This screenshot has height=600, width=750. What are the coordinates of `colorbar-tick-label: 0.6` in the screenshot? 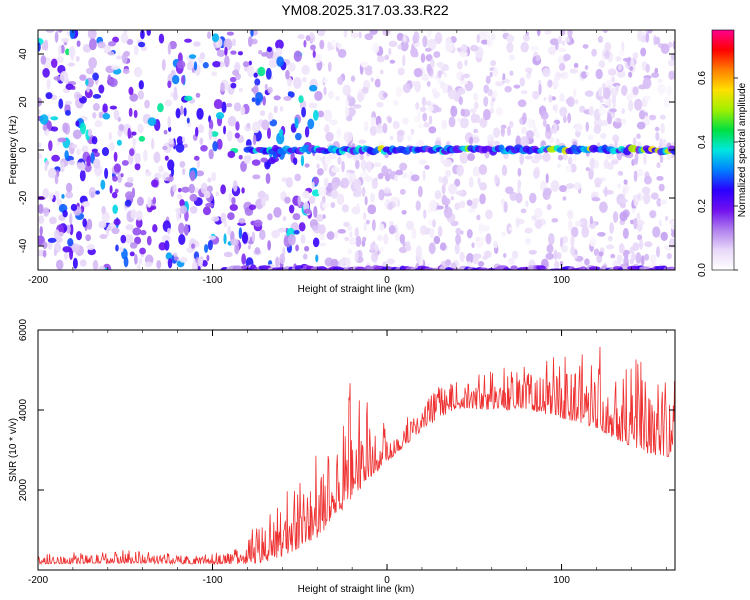 It's located at (702, 78).